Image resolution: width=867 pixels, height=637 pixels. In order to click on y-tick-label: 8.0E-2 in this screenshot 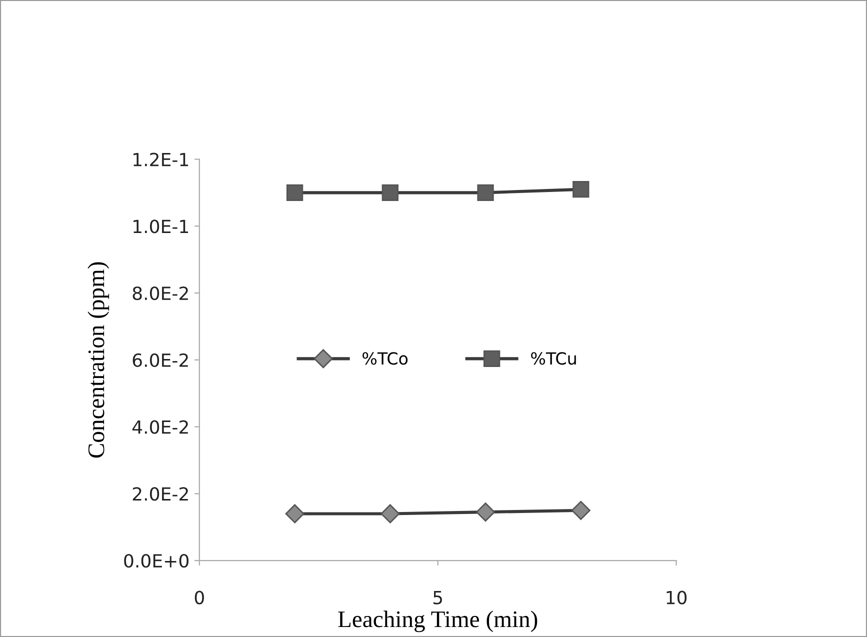, I will do `click(160, 293)`.